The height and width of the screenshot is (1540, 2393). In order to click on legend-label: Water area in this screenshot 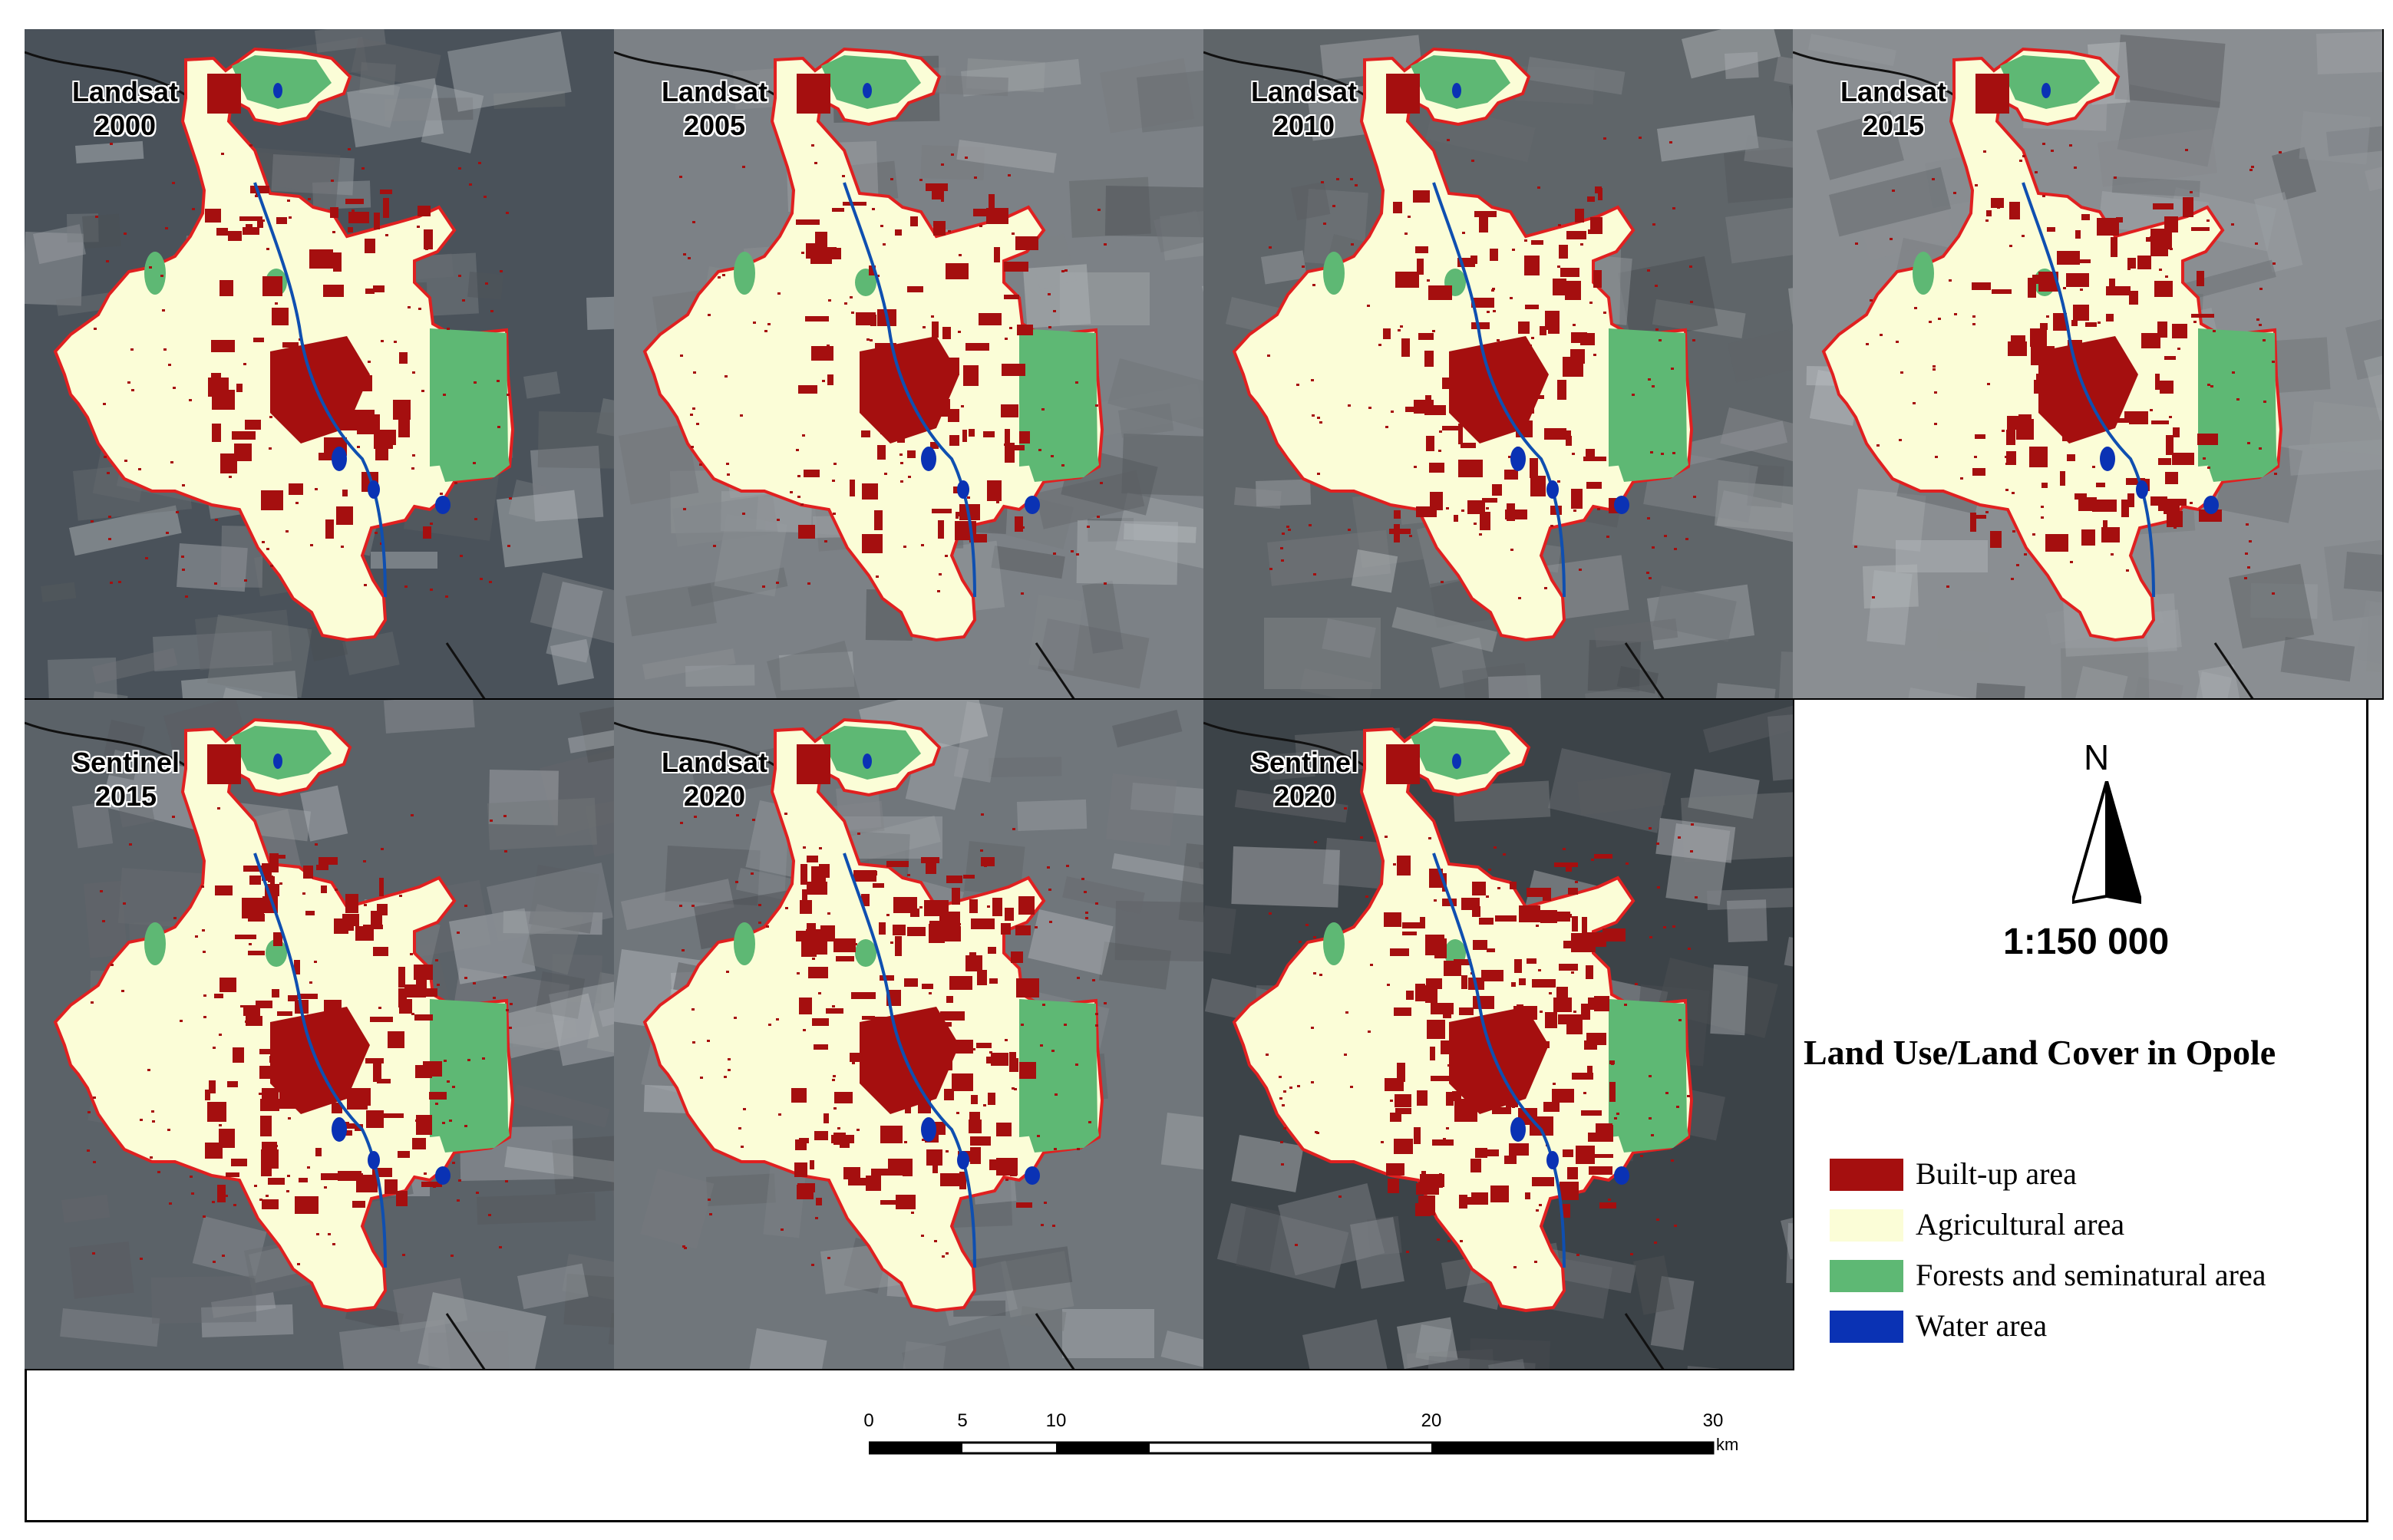, I will do `click(1982, 1325)`.